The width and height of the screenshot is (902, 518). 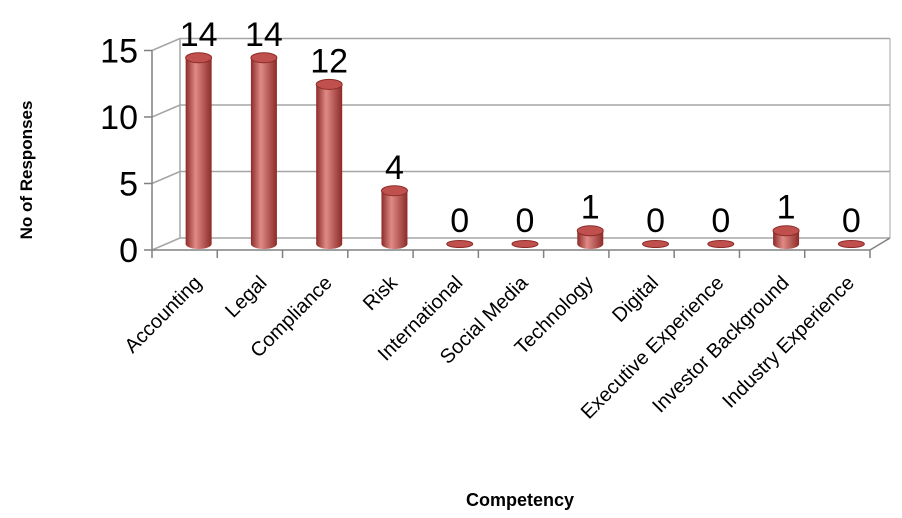 What do you see at coordinates (525, 221) in the screenshot?
I see `data-label-social-media: 0` at bounding box center [525, 221].